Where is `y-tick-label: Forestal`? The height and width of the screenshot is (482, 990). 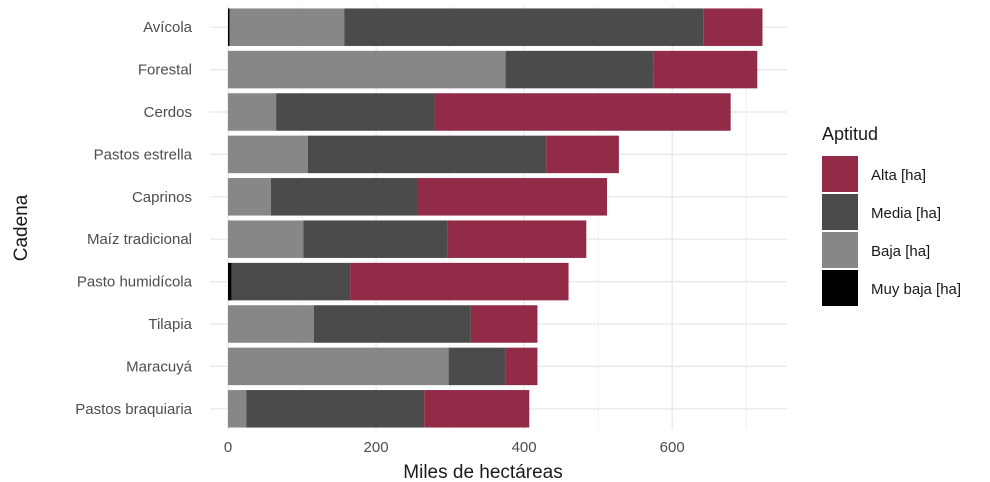
y-tick-label: Forestal is located at coordinates (165, 70).